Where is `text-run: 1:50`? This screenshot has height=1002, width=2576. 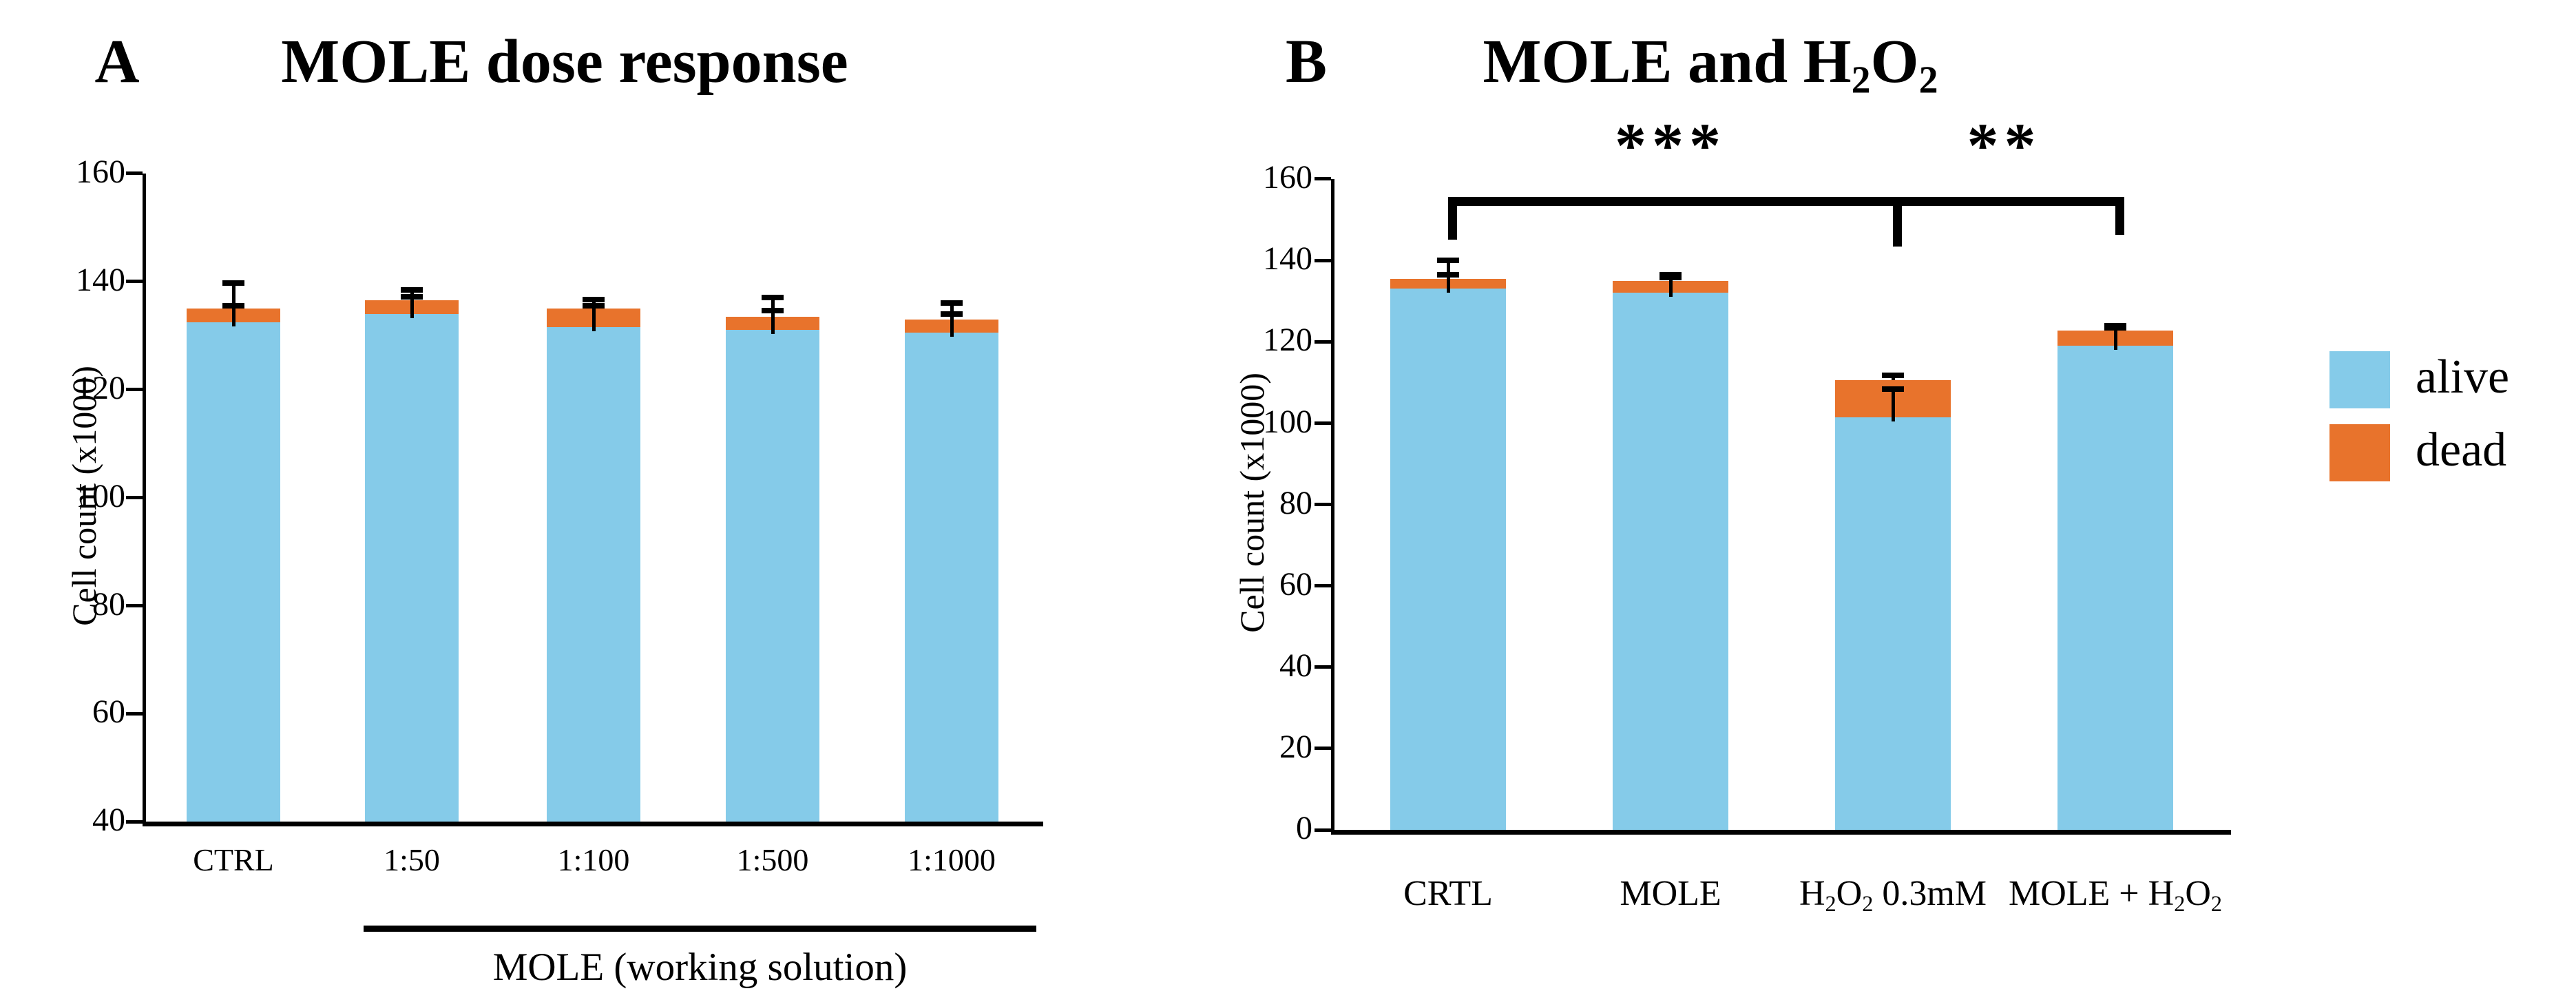
text-run: 1:50 is located at coordinates (412, 860).